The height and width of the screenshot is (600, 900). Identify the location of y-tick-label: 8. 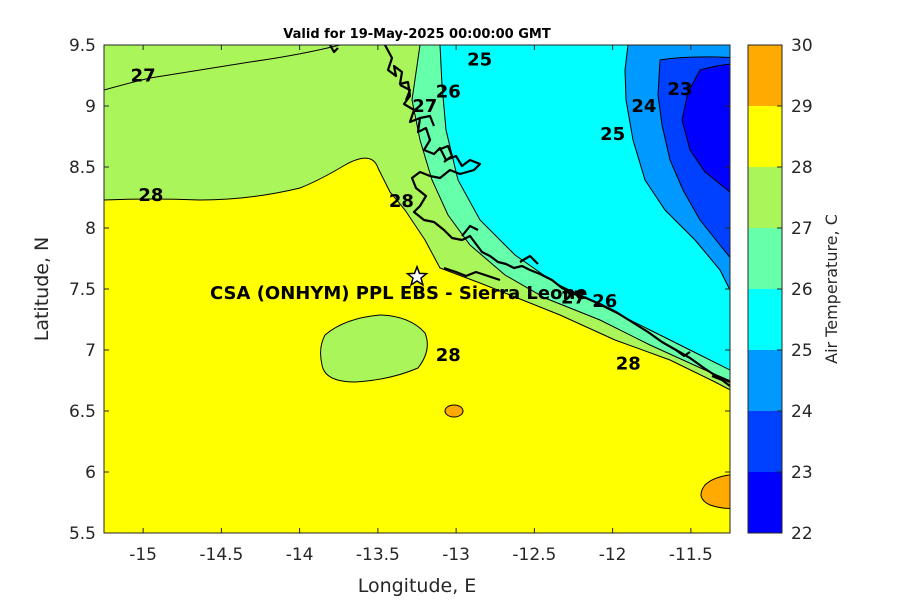
(90, 229).